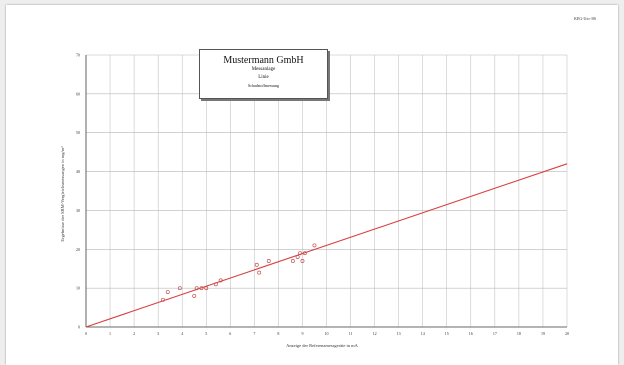 This screenshot has height=365, width=624. What do you see at coordinates (423, 333) in the screenshot?
I see `x-tick-label: 14` at bounding box center [423, 333].